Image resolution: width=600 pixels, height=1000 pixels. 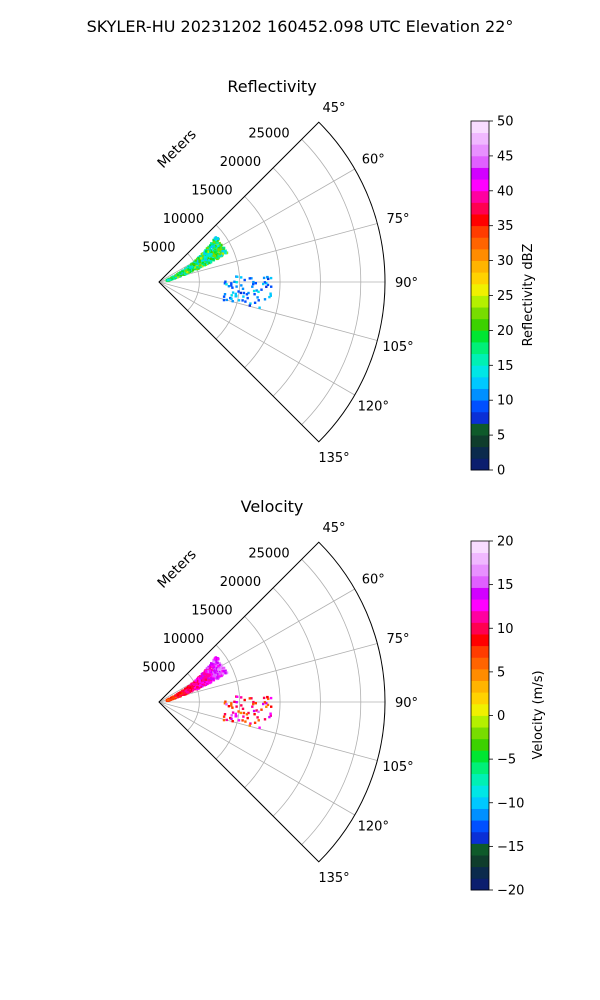 What do you see at coordinates (510, 891) in the screenshot?
I see `velocity-colorbar-tick: −20` at bounding box center [510, 891].